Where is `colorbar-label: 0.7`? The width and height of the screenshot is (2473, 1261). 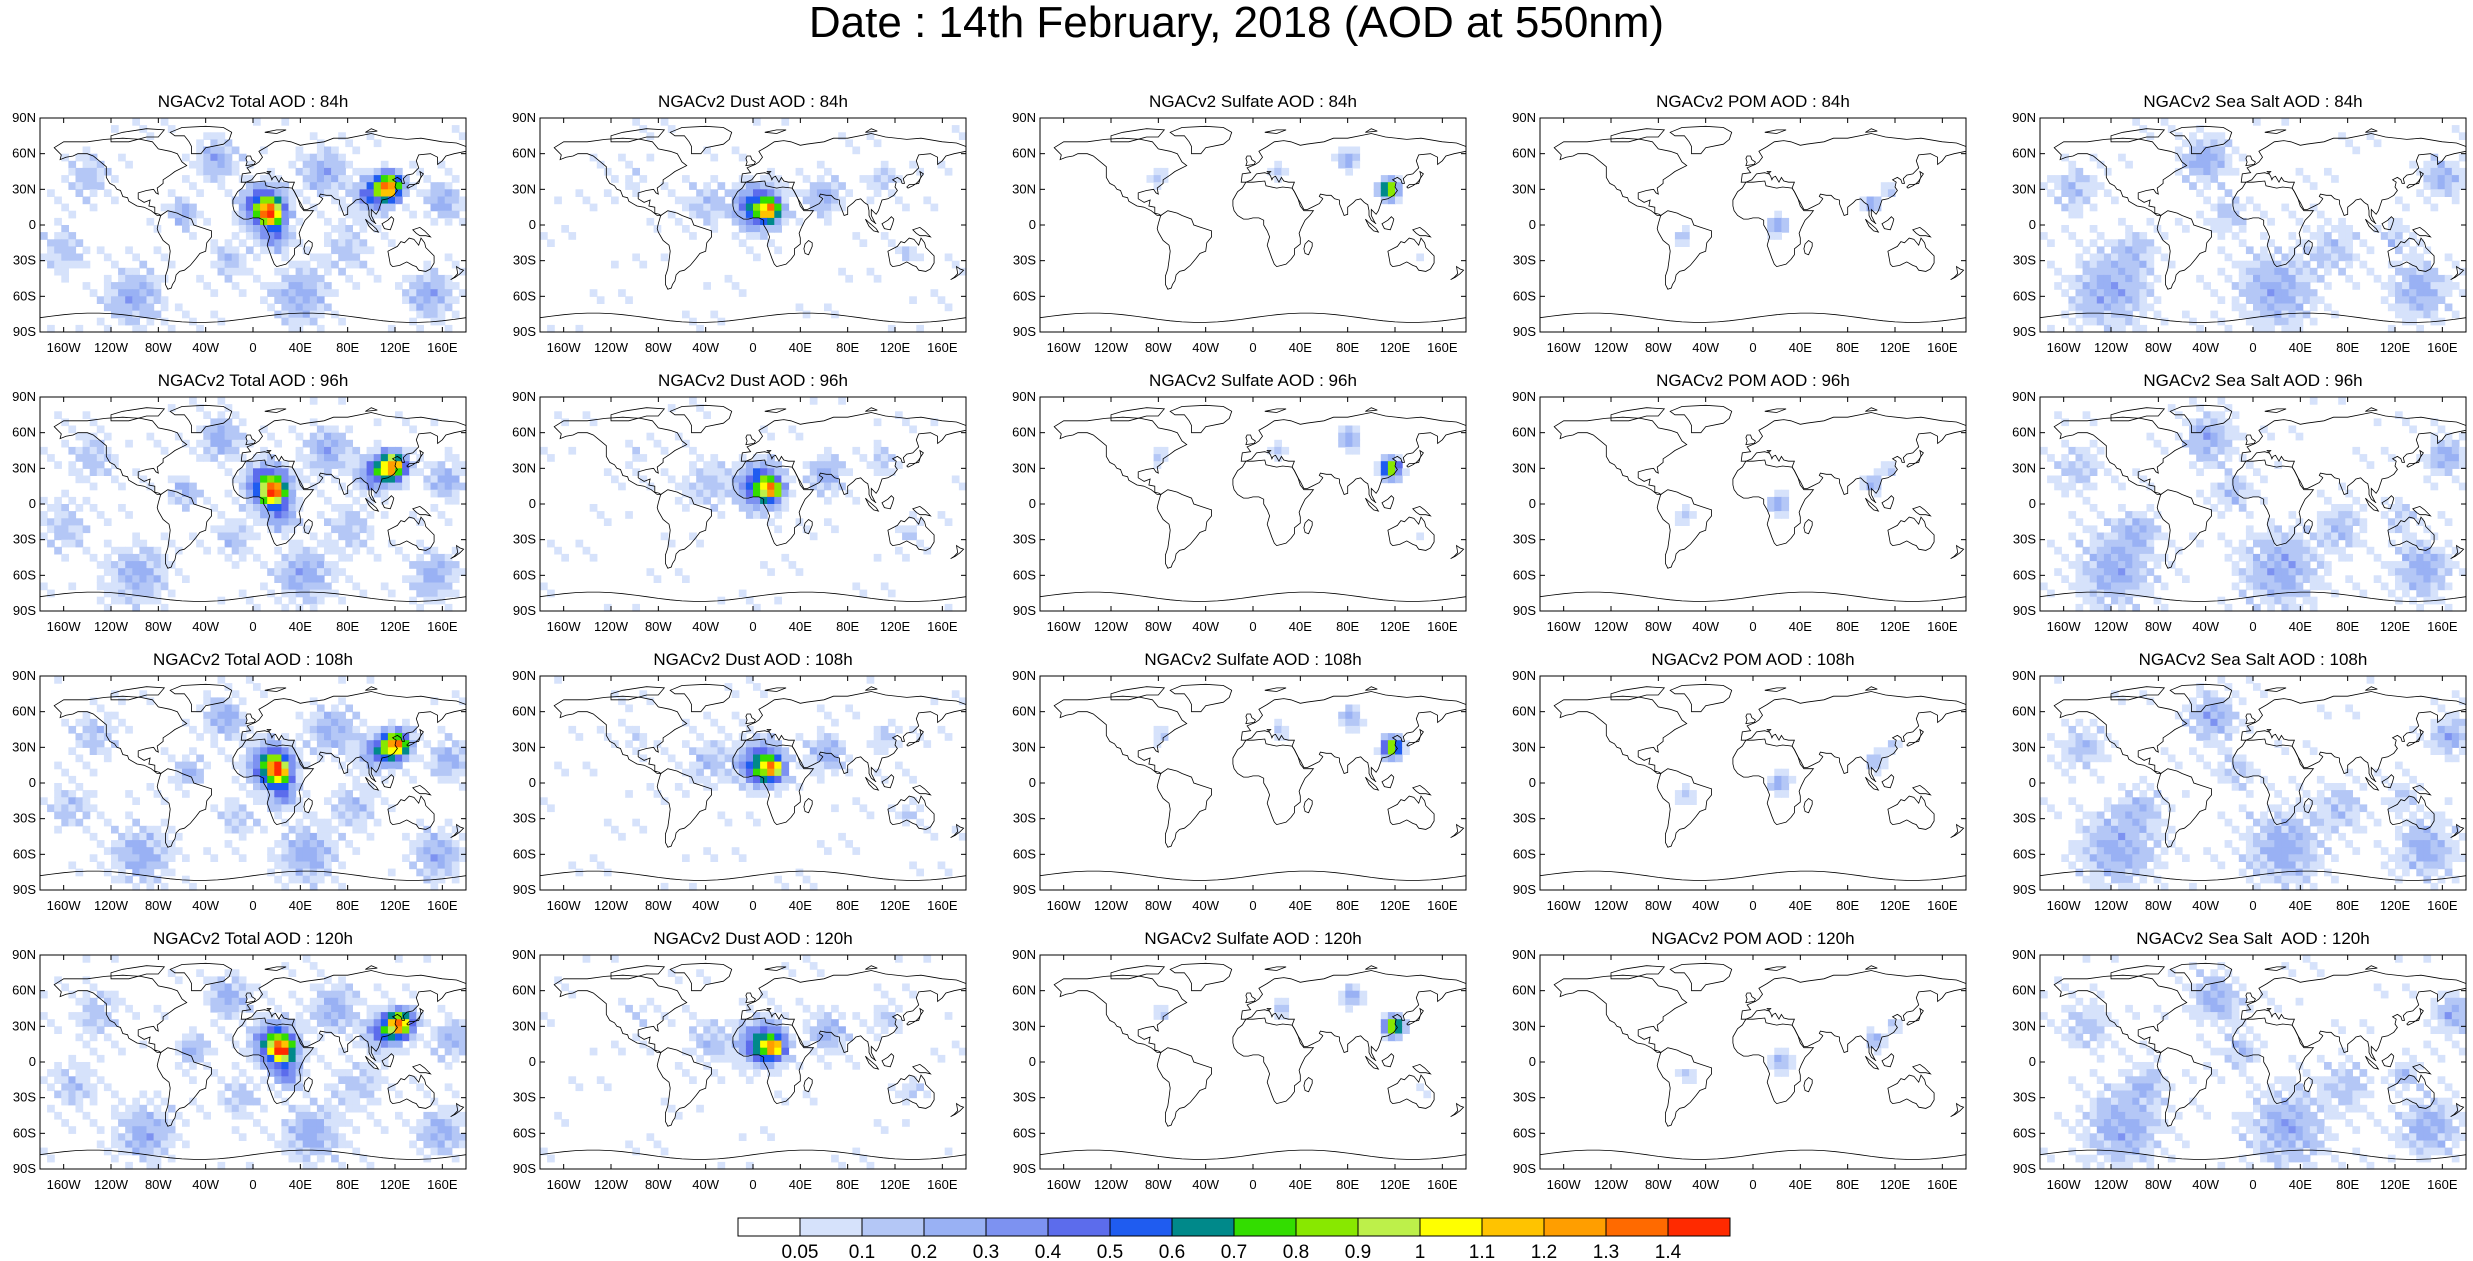 colorbar-label: 0.7 is located at coordinates (1234, 1251).